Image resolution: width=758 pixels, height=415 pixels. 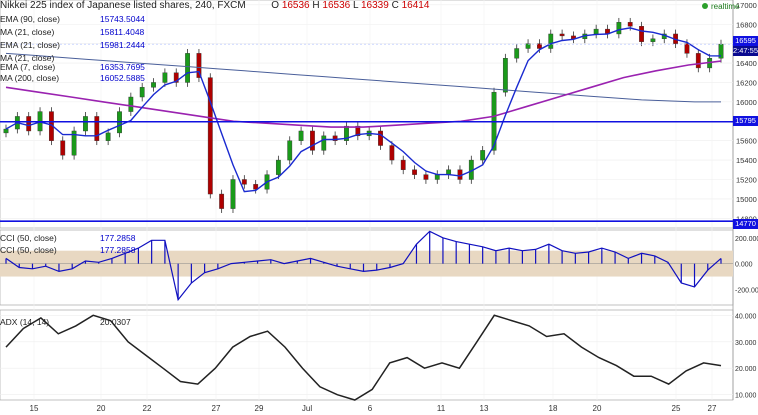 I want to click on cci-legend-name: CCI (50, close), so click(x=28, y=250).